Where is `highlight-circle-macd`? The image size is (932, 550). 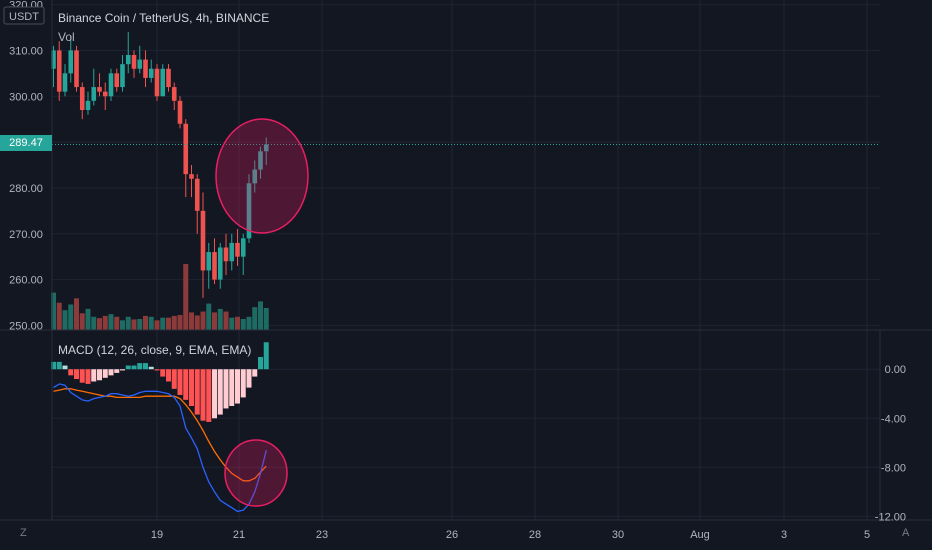
highlight-circle-macd is located at coordinates (256, 473).